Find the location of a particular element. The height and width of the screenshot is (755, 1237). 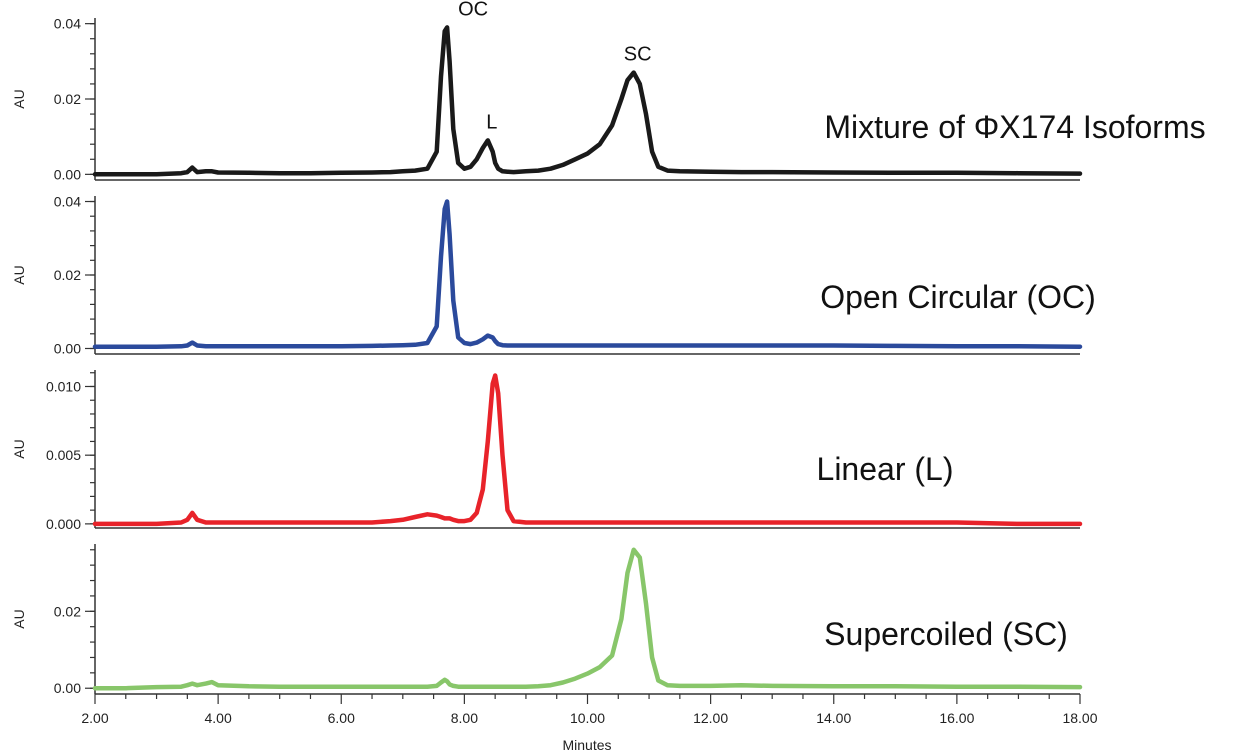

x-tick-label: 2.00 is located at coordinates (94, 718).